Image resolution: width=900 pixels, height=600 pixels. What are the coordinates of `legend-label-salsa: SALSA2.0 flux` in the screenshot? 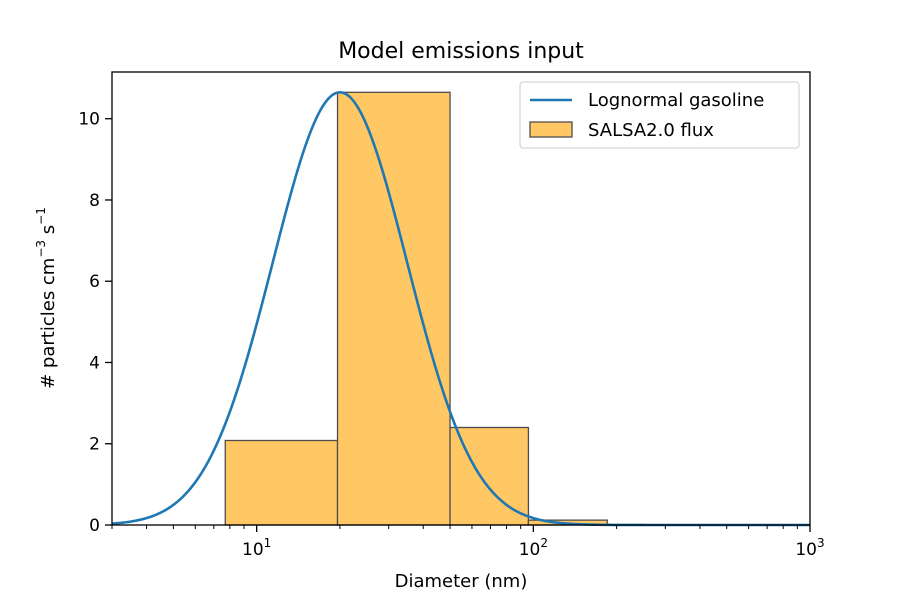 It's located at (651, 130).